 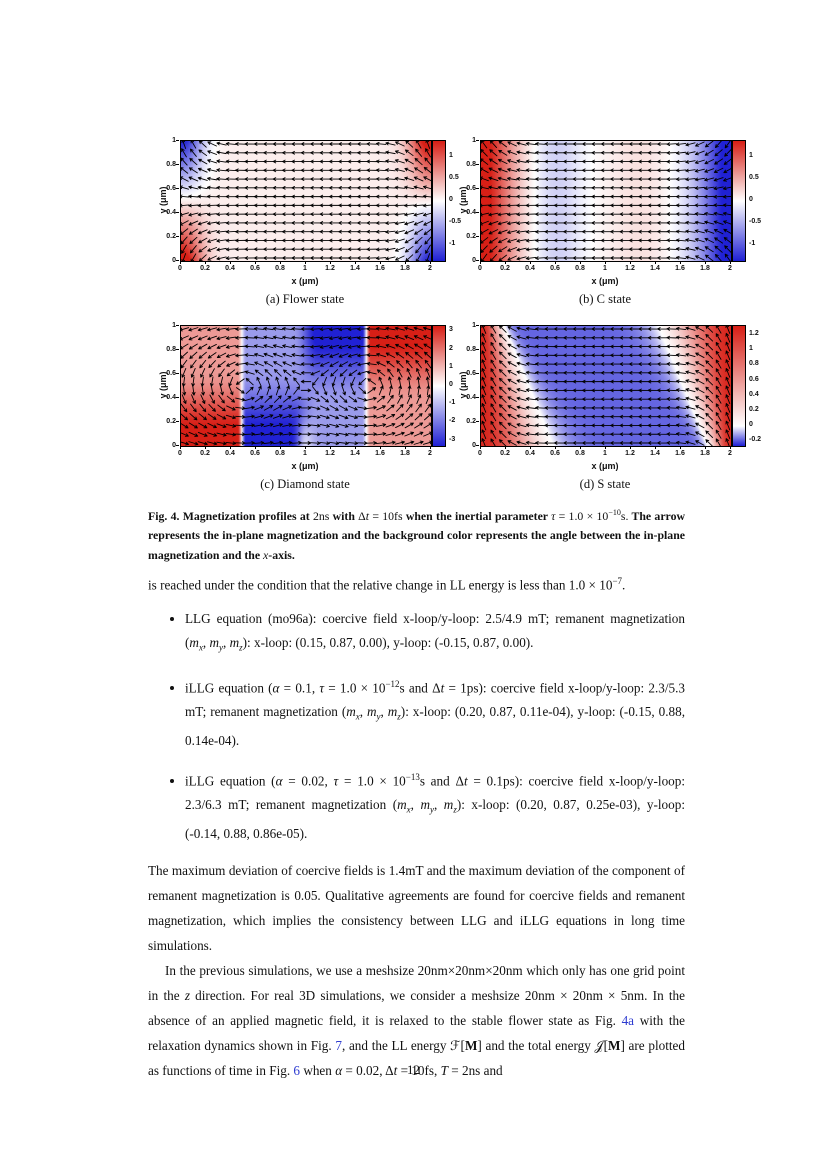 I want to click on panel-c-x-tick: 2, so click(x=430, y=453).